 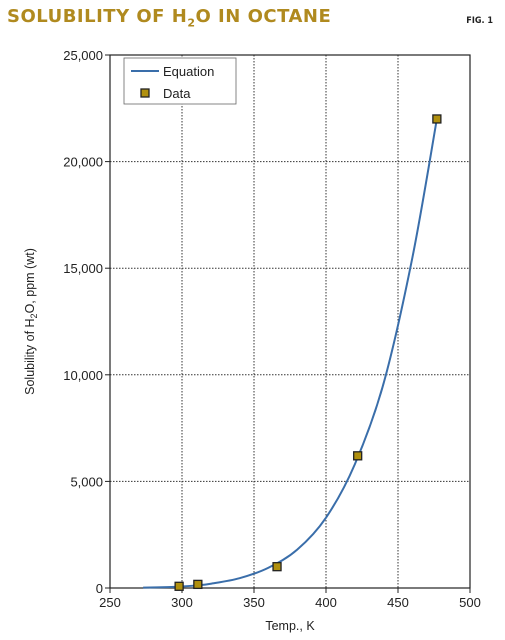 What do you see at coordinates (83, 268) in the screenshot?
I see `y-tick-label: 15,000` at bounding box center [83, 268].